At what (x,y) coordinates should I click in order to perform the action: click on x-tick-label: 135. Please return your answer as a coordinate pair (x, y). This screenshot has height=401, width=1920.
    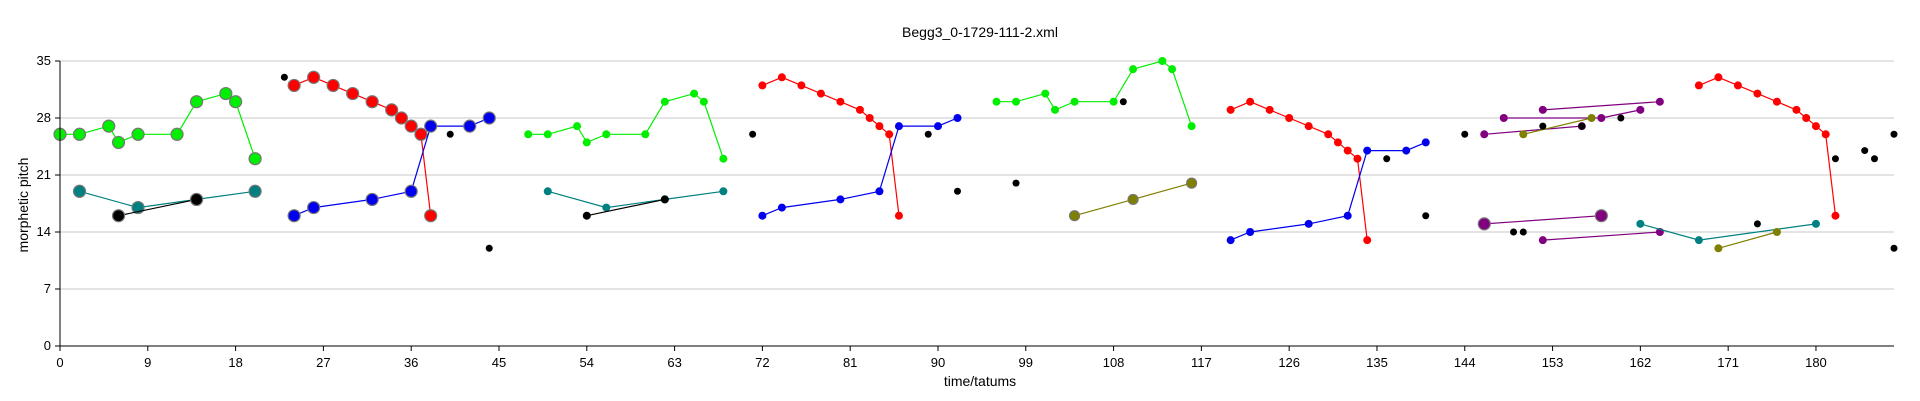
    Looking at the image, I should click on (1377, 362).